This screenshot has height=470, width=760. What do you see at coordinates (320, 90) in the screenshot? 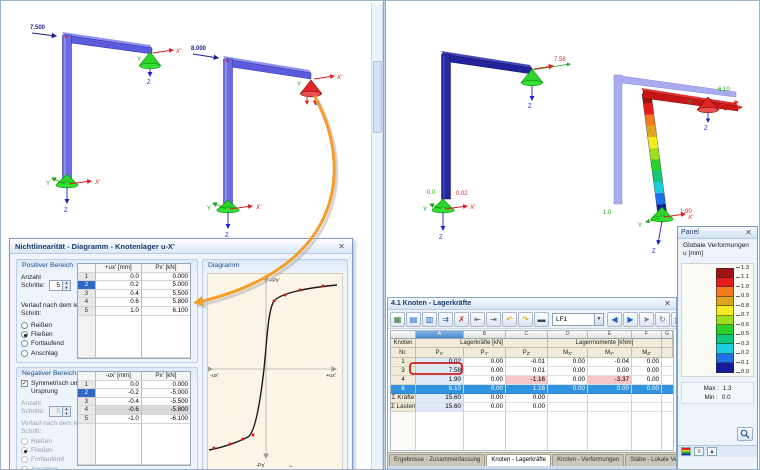
I see `frame2-support-right-selected: X' Y Z` at bounding box center [320, 90].